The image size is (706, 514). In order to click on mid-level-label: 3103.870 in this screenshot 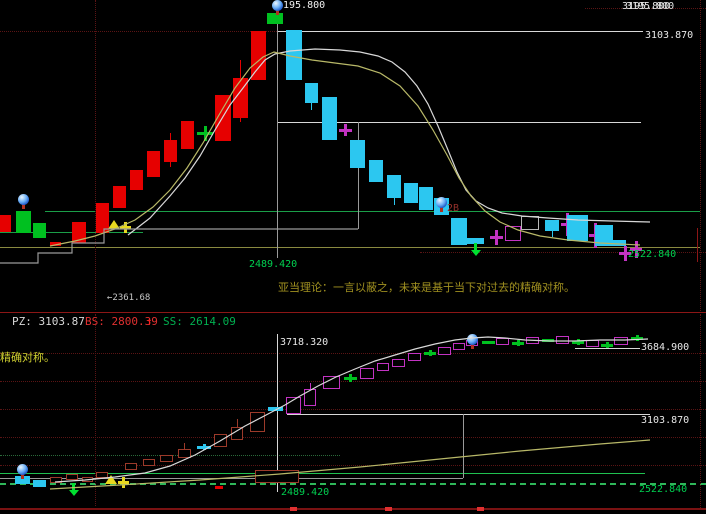, I will do `click(665, 420)`.